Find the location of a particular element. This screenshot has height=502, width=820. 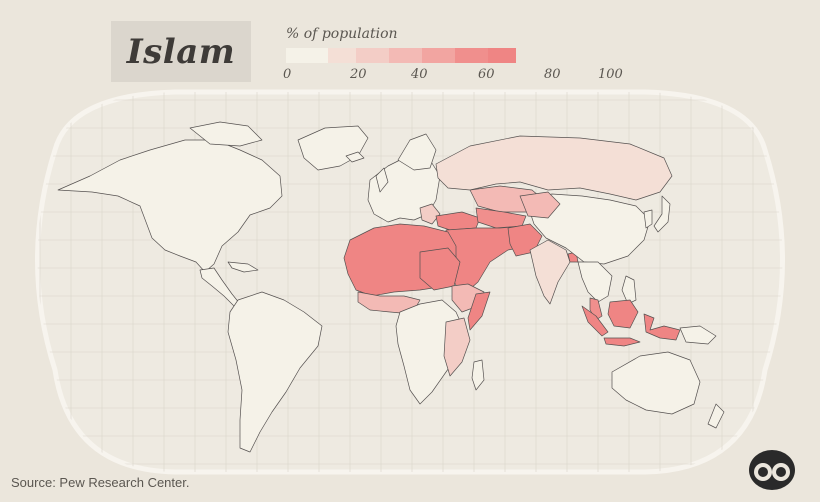

legend-tick-0: 0 is located at coordinates (287, 74).